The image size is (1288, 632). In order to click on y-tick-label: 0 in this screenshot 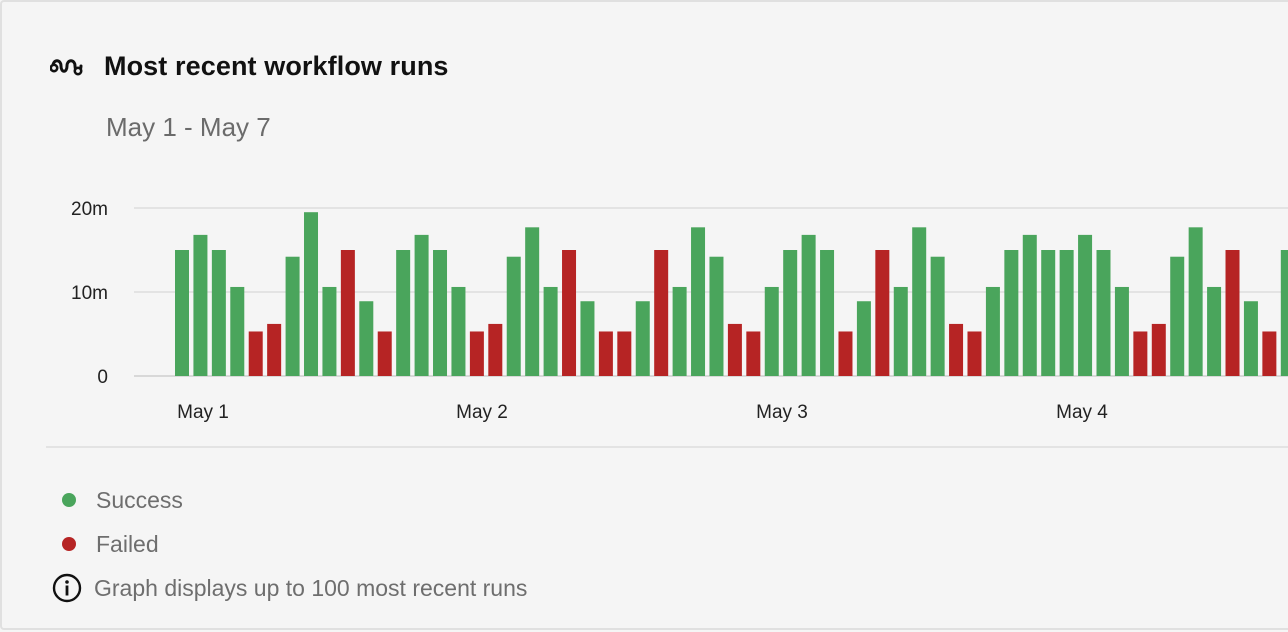, I will do `click(102, 377)`.